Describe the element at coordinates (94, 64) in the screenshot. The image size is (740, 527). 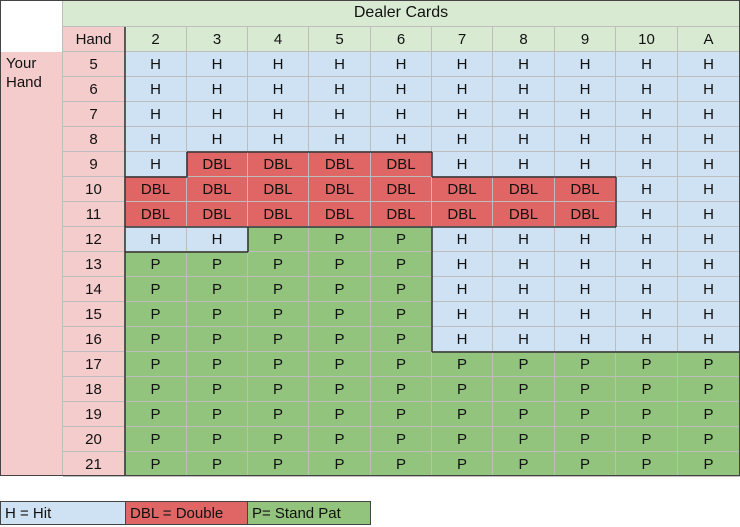
I see `hand-total-label: 5` at that location.